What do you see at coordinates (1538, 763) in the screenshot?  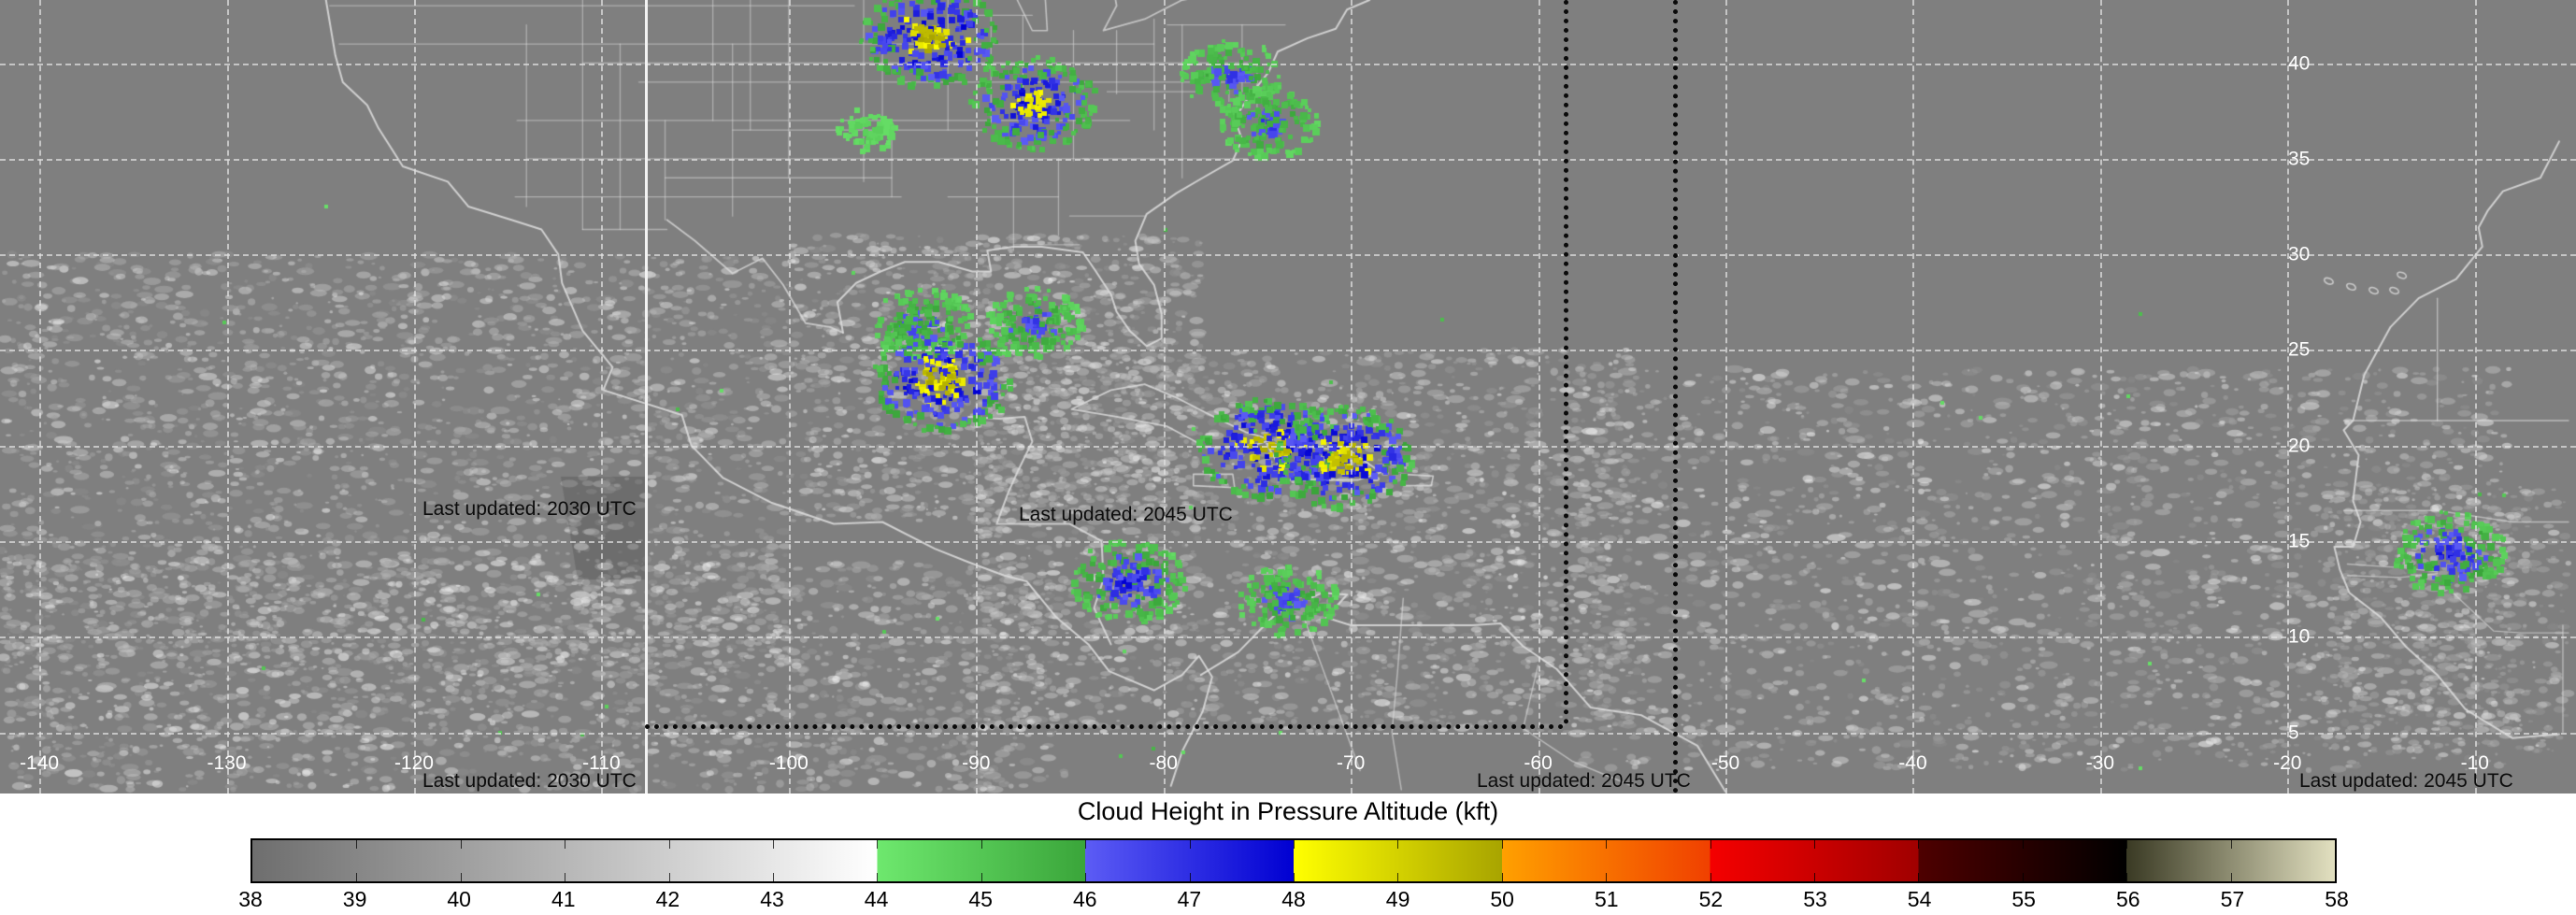 I see `longitude-tick-label: -60` at bounding box center [1538, 763].